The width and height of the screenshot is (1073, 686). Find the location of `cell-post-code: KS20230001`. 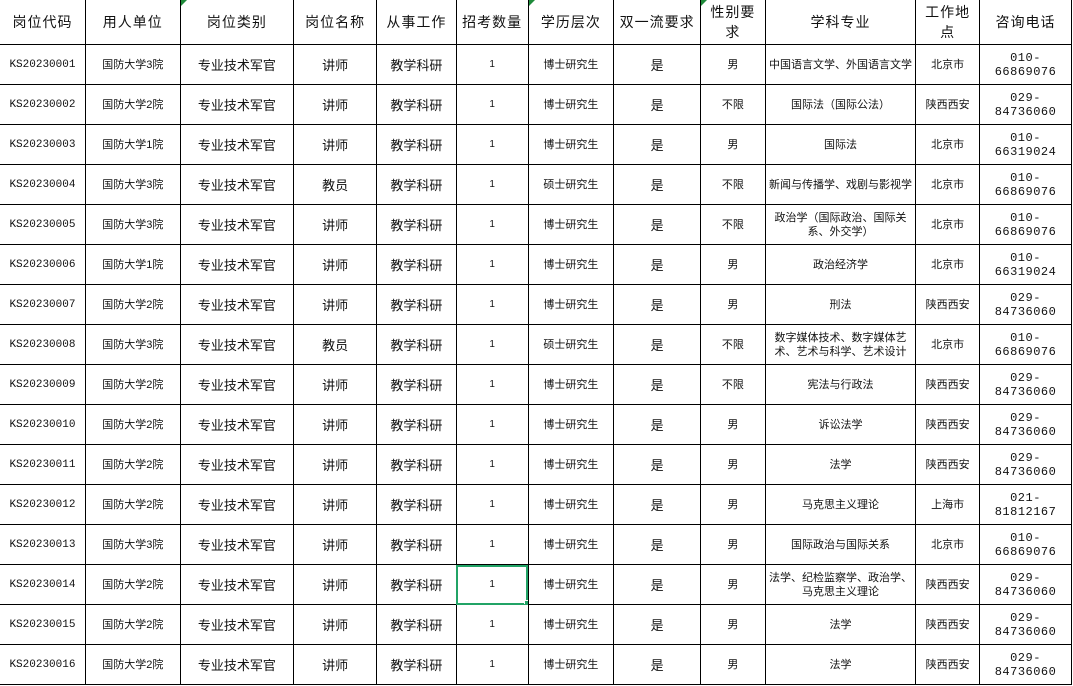

cell-post-code: KS20230001 is located at coordinates (43, 64).